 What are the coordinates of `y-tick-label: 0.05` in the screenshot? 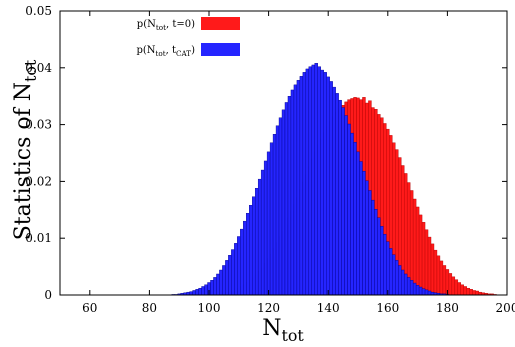 It's located at (38, 11).